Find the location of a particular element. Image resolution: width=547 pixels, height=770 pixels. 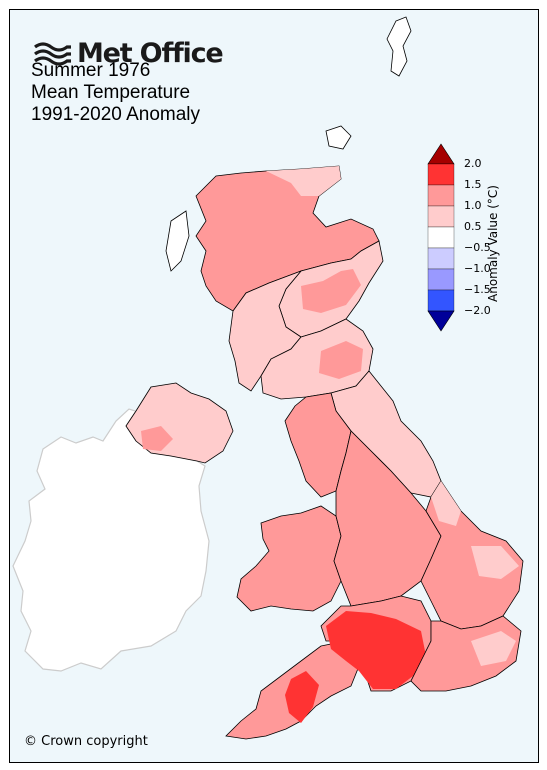

region-south-east-england-pale is located at coordinates (493, 648).